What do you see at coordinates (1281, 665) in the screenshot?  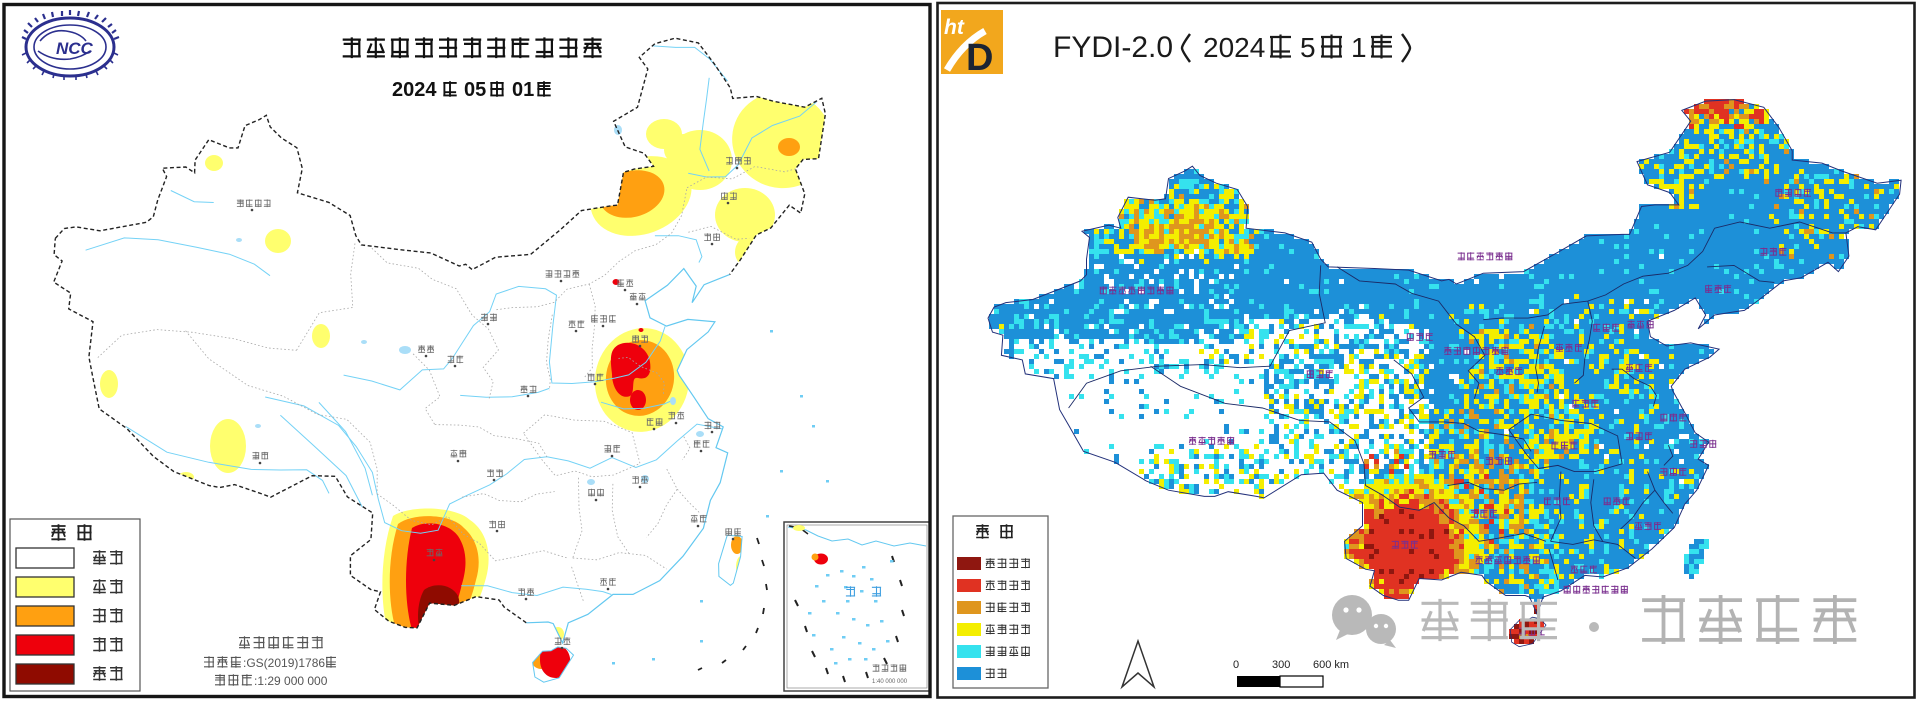 I see `svg-text: 300` at bounding box center [1281, 665].